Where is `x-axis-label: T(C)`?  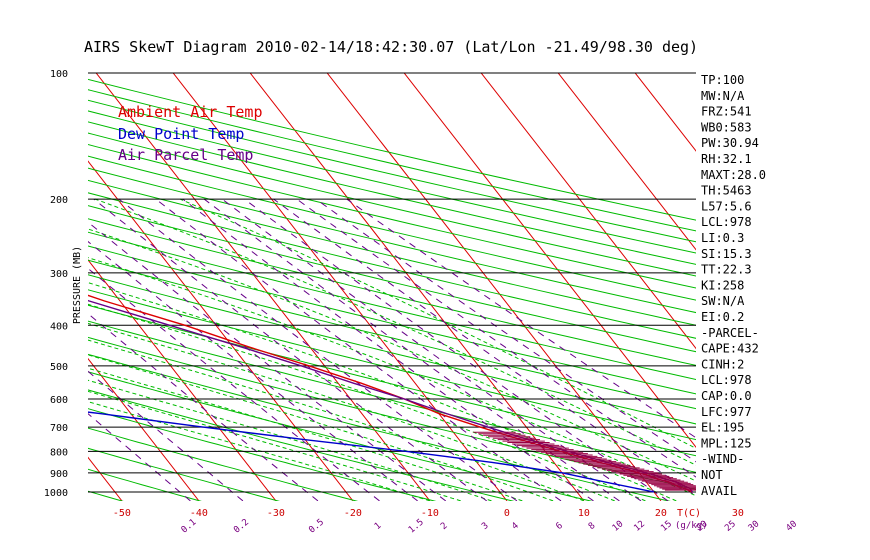 x-axis-label: T(C) is located at coordinates (689, 513).